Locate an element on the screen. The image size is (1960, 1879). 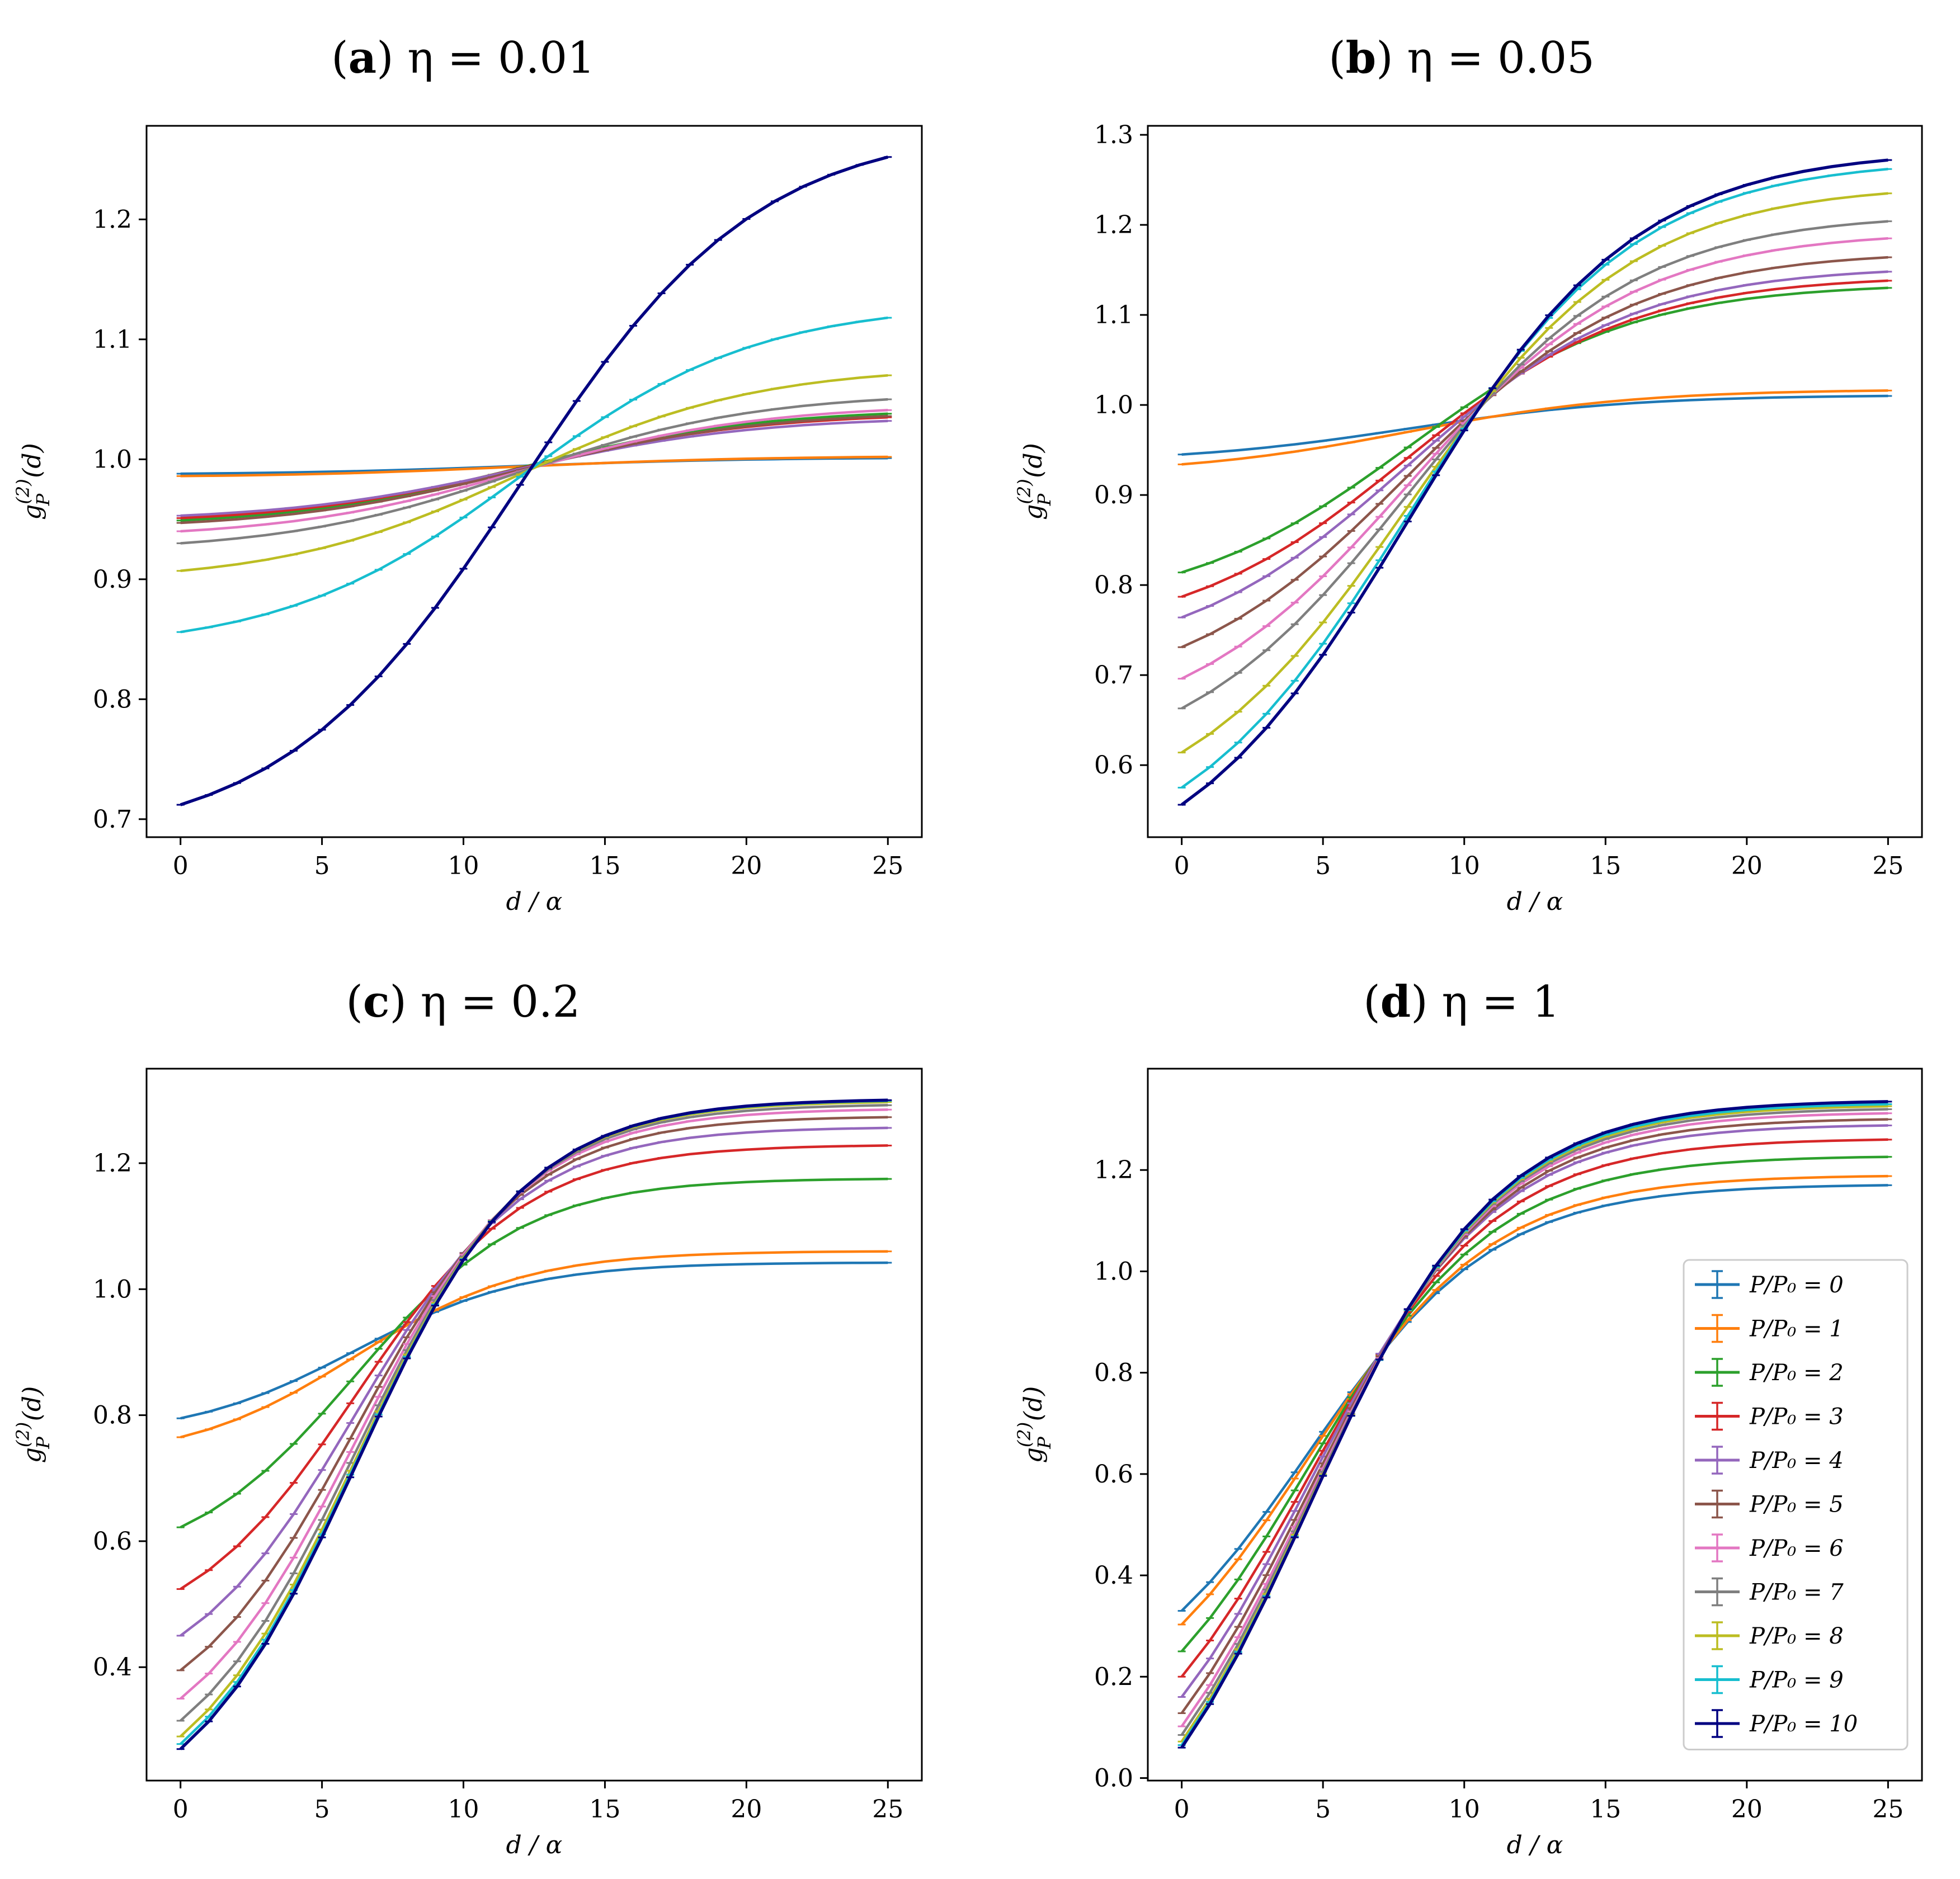
y-tick-label: 1.1 is located at coordinates (1113, 315).